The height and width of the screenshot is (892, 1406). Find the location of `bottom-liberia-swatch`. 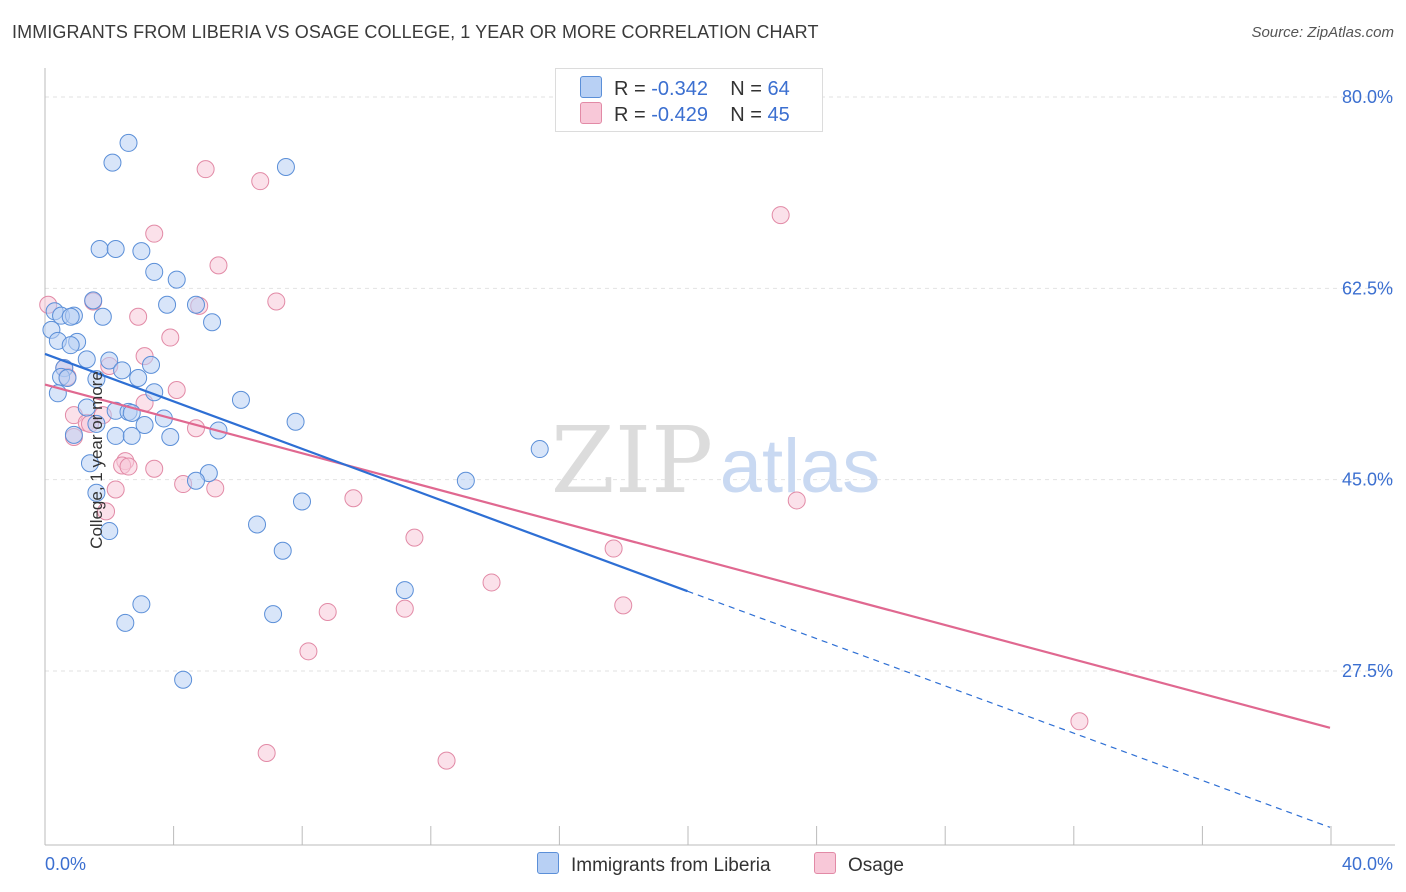

bottom-liberia-swatch is located at coordinates (548, 863).